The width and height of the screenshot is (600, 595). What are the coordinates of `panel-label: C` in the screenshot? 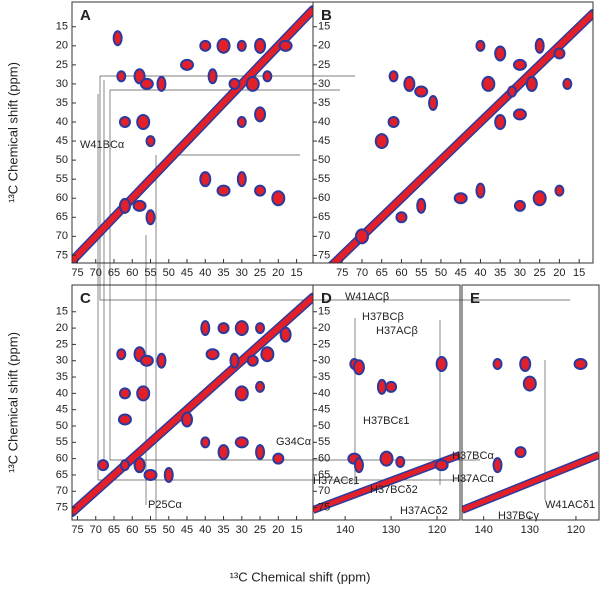 It's located at (85, 298).